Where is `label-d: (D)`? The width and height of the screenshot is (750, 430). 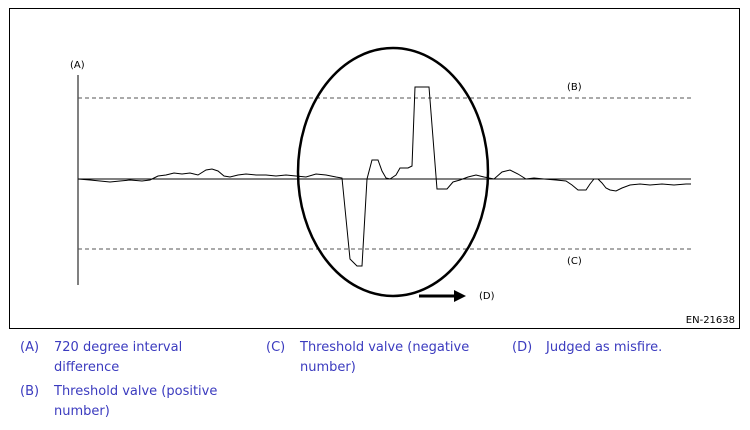 label-d: (D) is located at coordinates (487, 296).